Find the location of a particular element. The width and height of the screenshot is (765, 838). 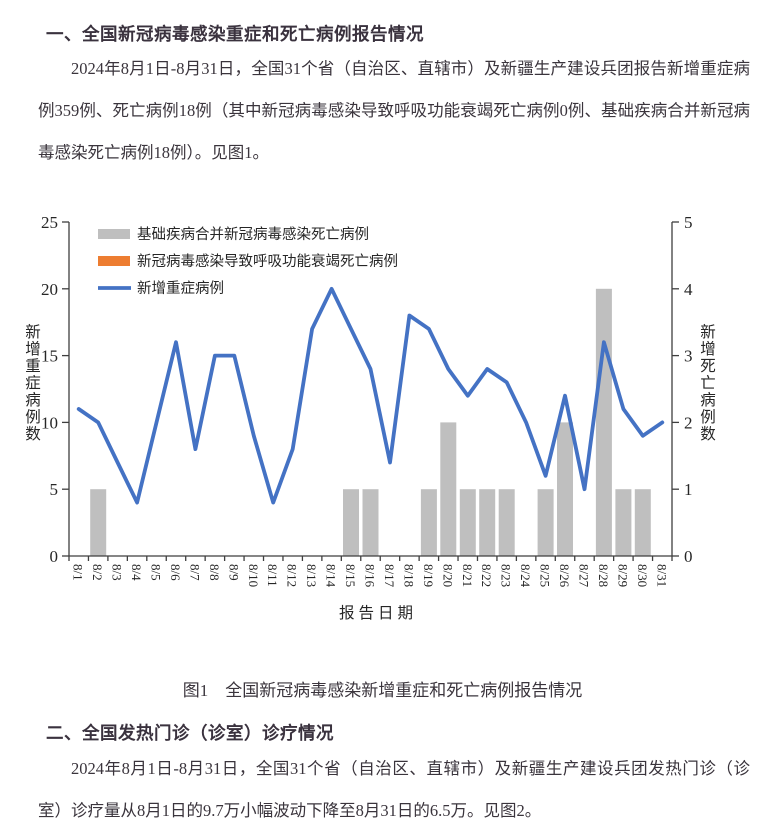

death-bar-8/21 is located at coordinates (467, 522).